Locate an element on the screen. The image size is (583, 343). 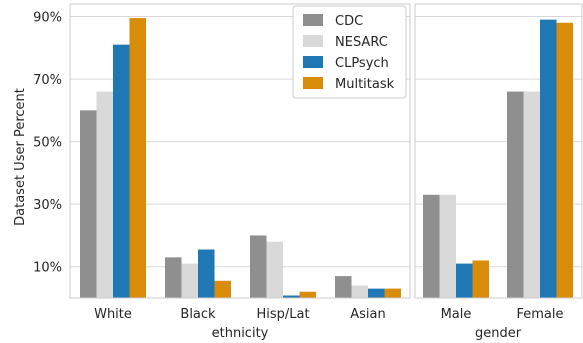
bar-multitask-white is located at coordinates (137, 158).